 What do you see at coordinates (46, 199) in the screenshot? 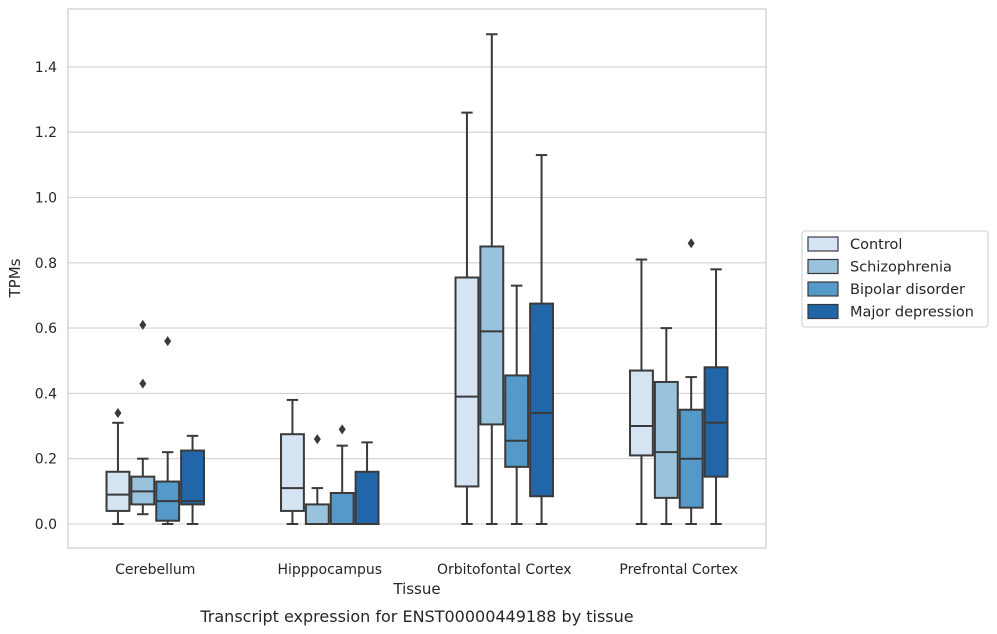
I see `y-tick-label: 1.0` at bounding box center [46, 199].